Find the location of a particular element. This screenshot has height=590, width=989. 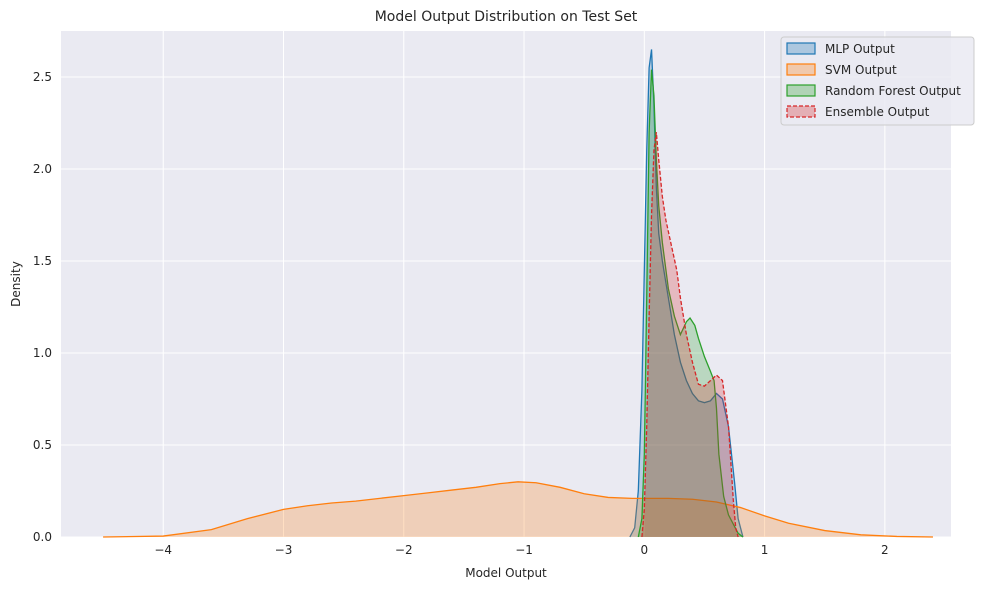

y-axis-label: Density is located at coordinates (16, 284).